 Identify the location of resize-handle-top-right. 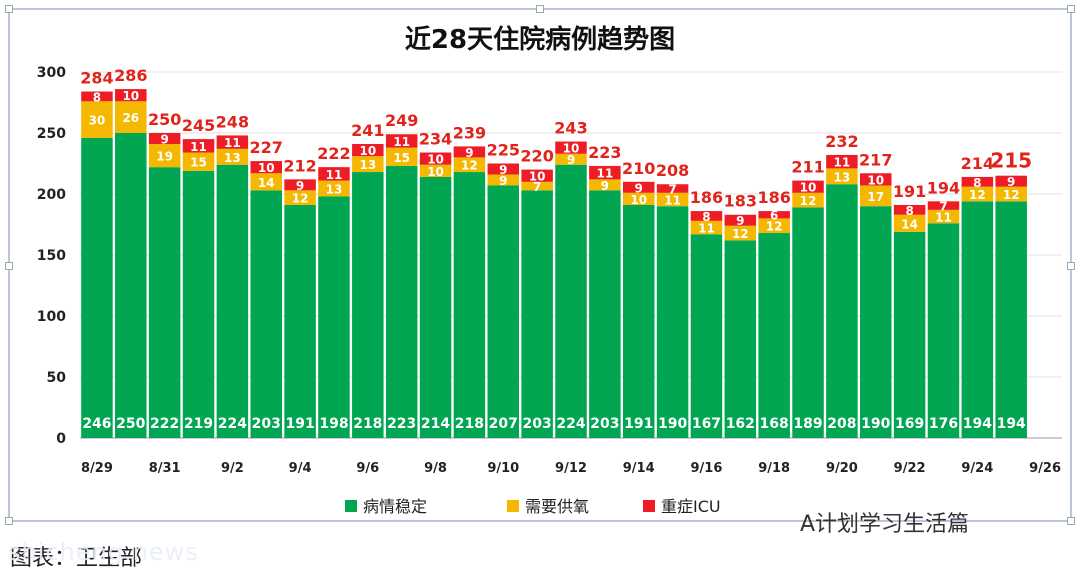
(1071, 9).